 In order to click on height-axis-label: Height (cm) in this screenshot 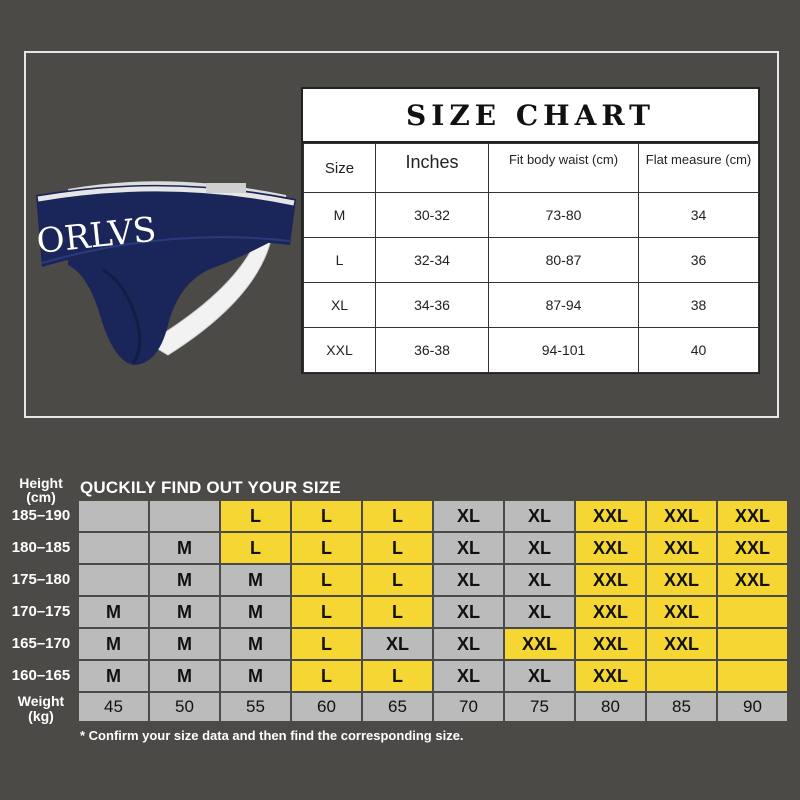, I will do `click(41, 490)`.